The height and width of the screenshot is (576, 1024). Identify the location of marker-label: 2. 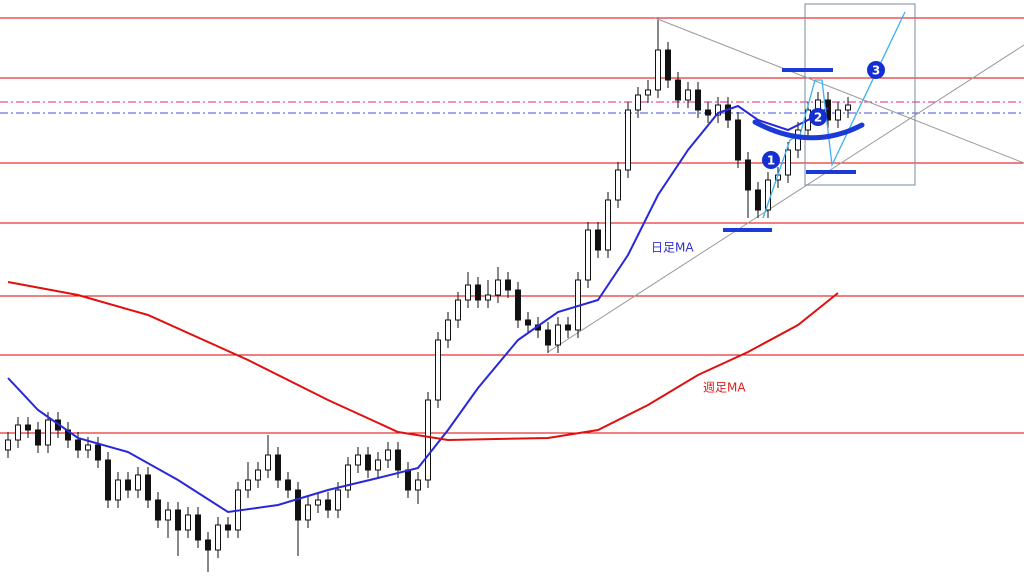
(818, 118).